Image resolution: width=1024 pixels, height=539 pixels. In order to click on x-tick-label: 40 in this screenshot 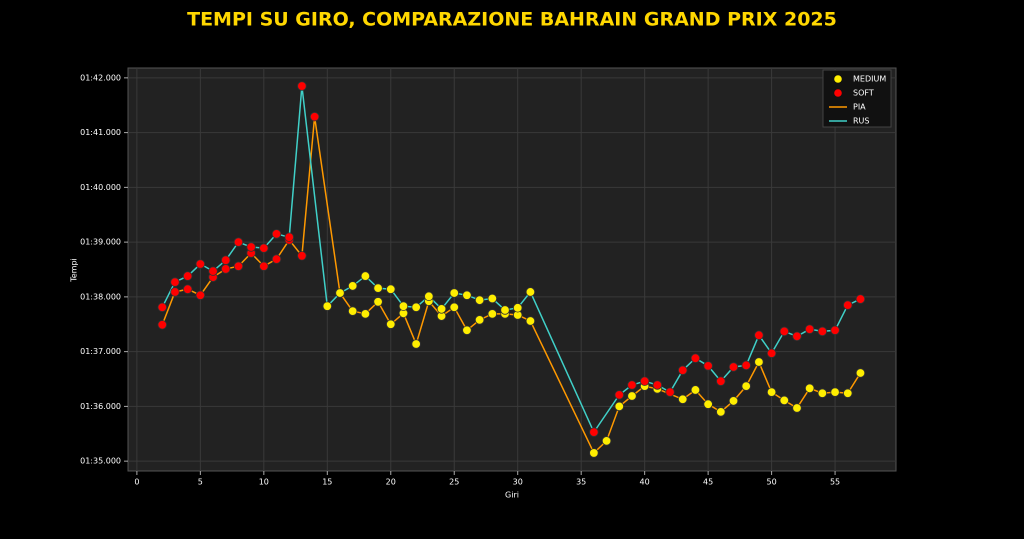, I will do `click(645, 482)`.